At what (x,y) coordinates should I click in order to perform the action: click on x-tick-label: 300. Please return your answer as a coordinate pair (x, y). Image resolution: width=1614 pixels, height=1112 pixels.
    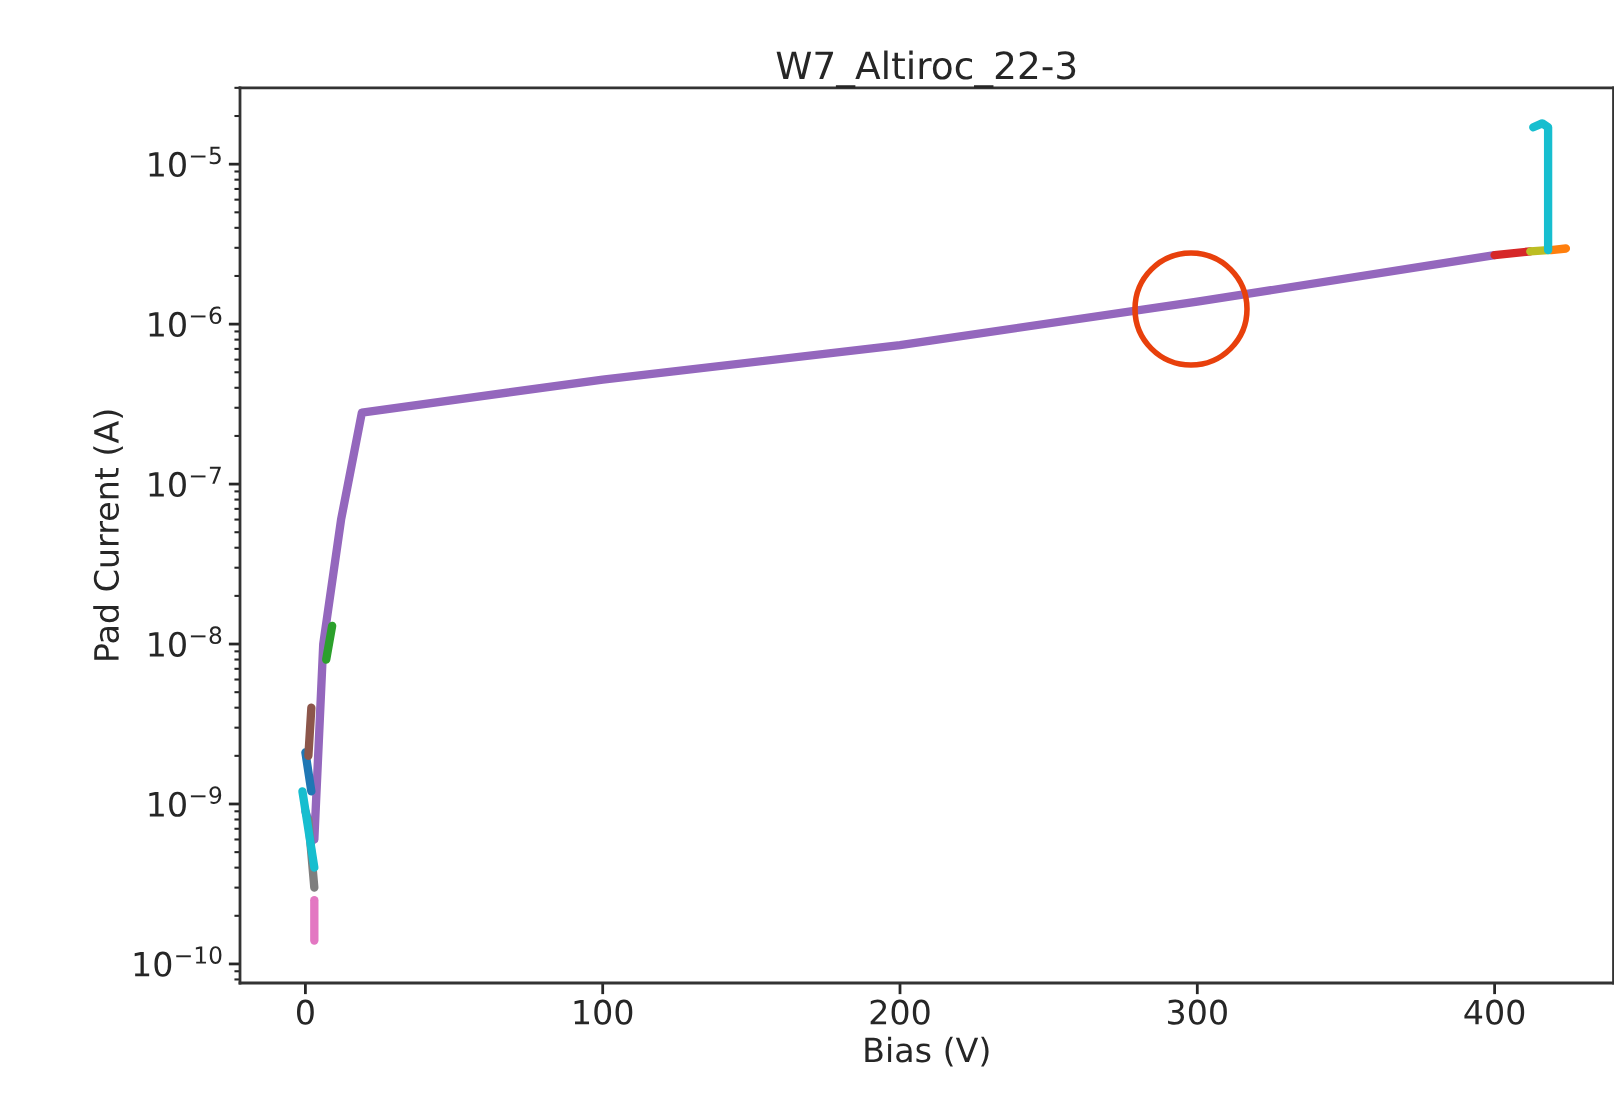
    Looking at the image, I should click on (1197, 1012).